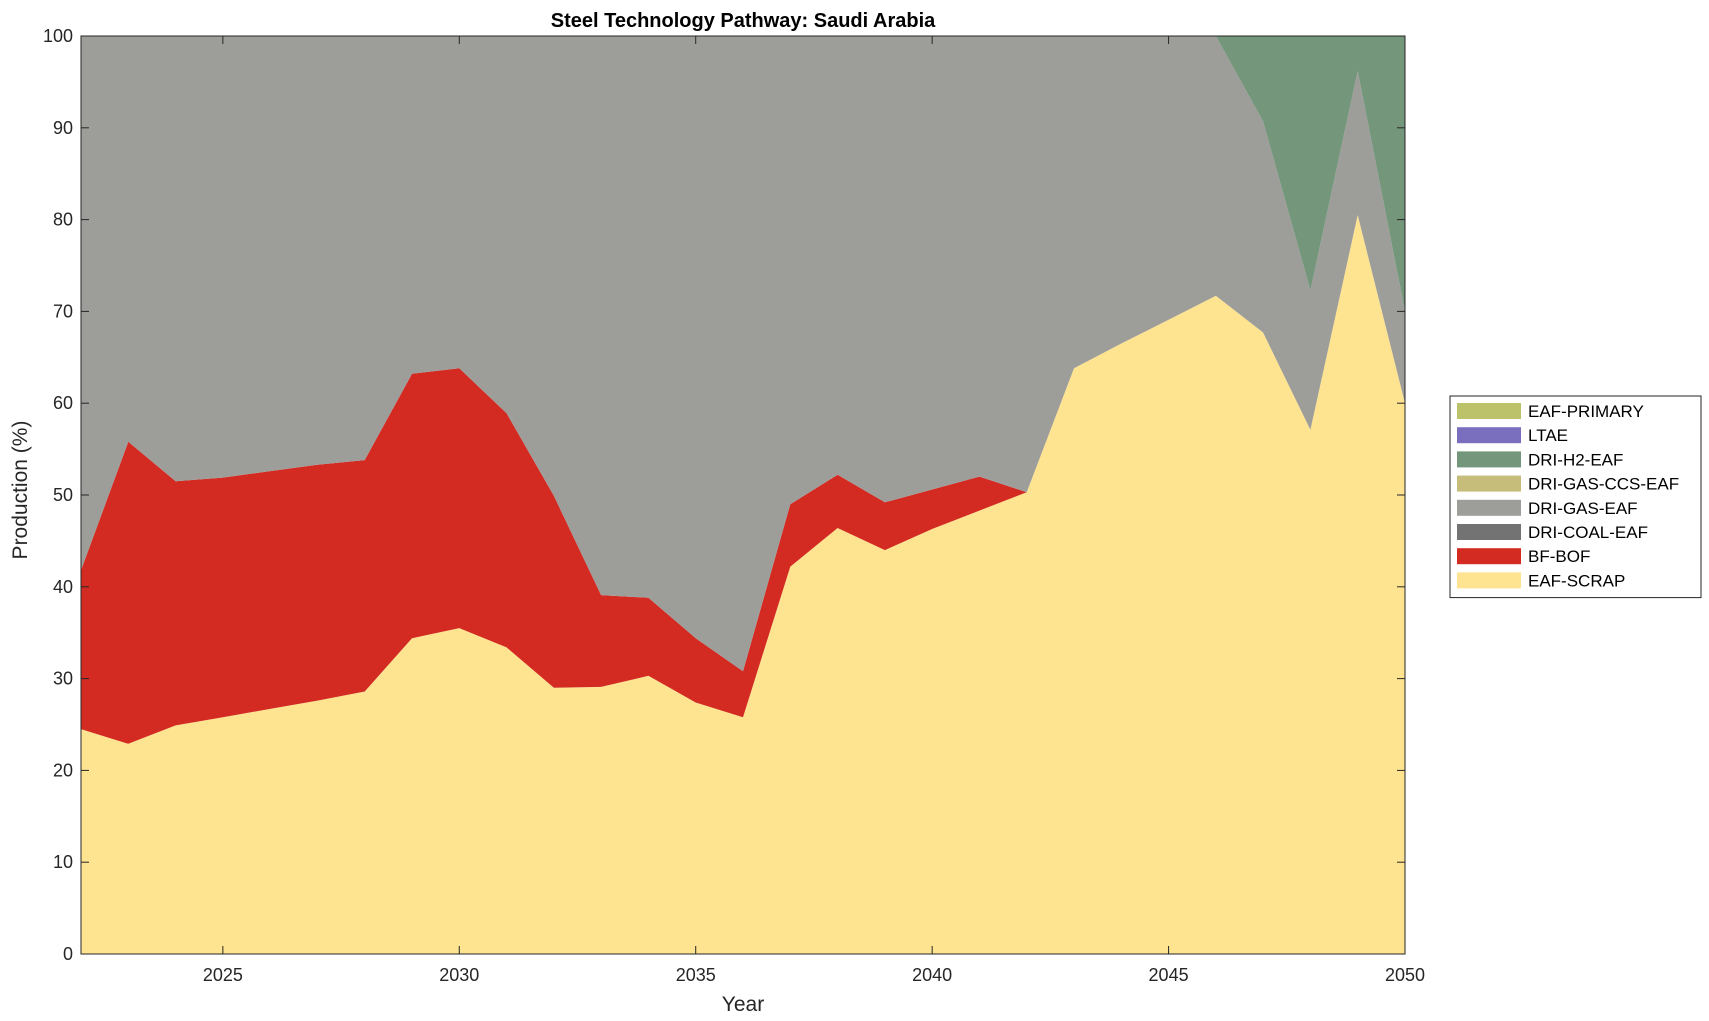 This screenshot has width=1709, height=1021. I want to click on legend-swatch-bf-bof, so click(1489, 556).